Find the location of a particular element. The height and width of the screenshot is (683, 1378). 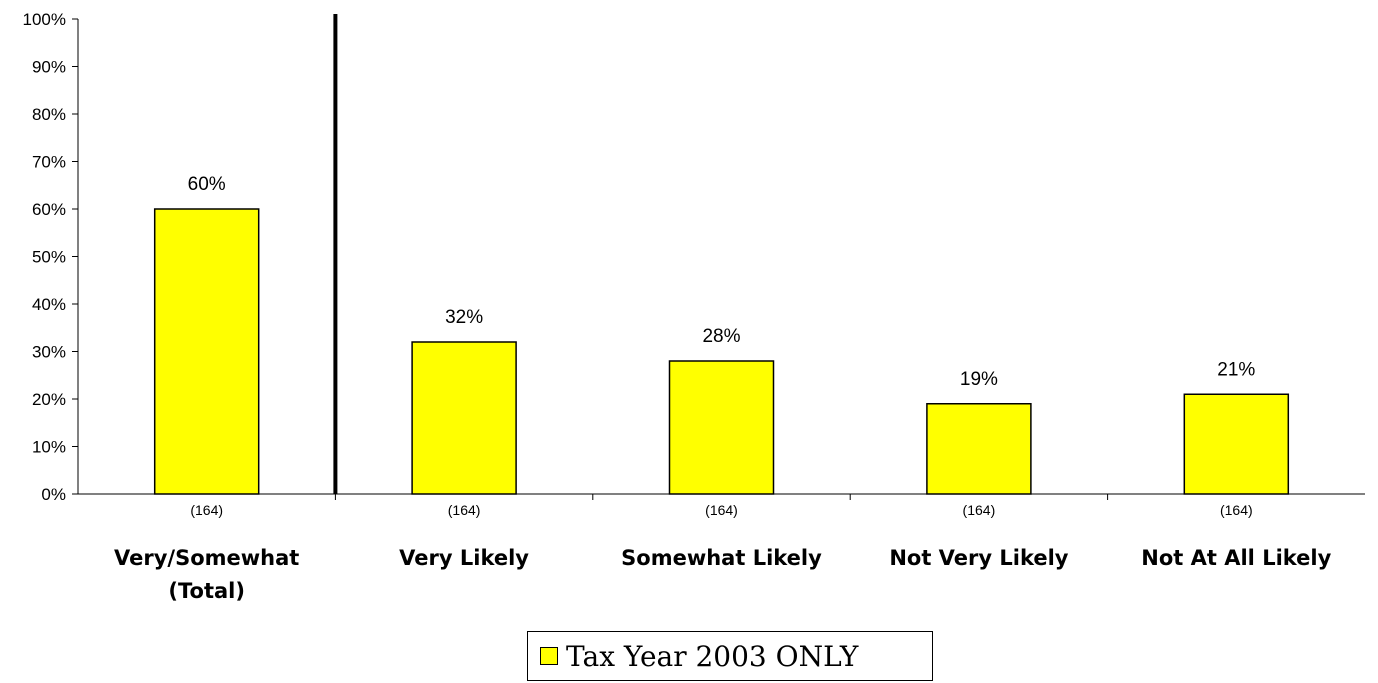

category-label: Somewhat Likely is located at coordinates (721, 558).